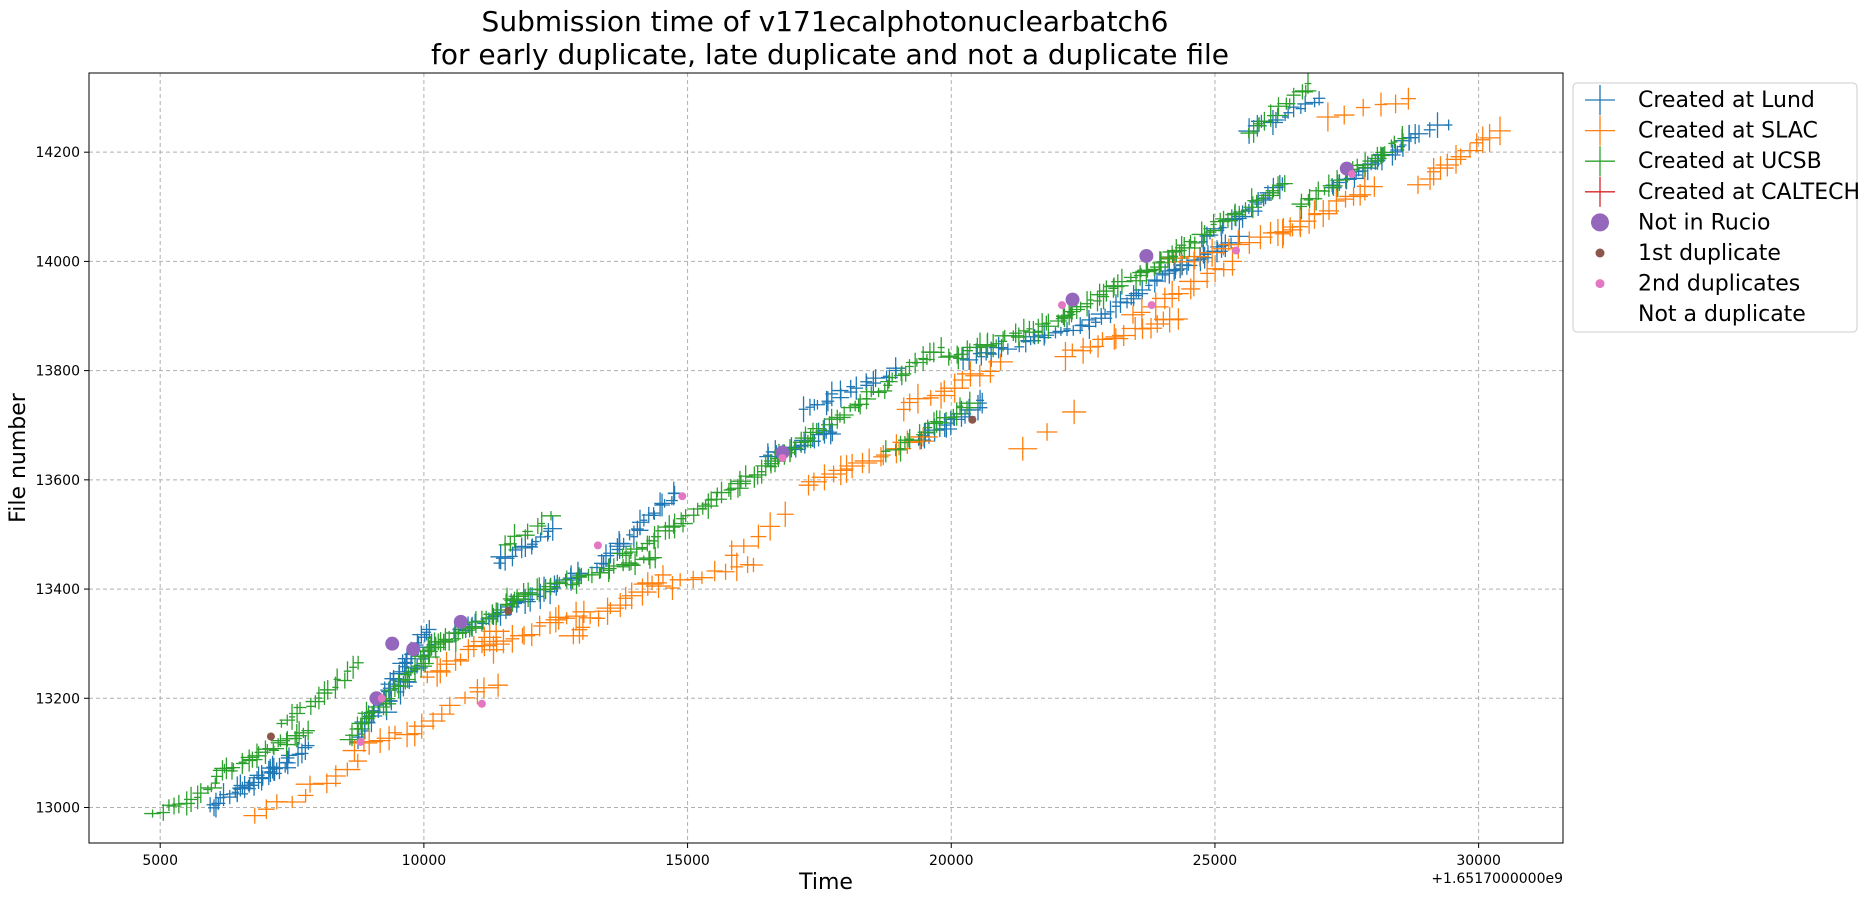 This screenshot has width=1867, height=902. What do you see at coordinates (18, 457) in the screenshot?
I see `y-axis-label: File number` at bounding box center [18, 457].